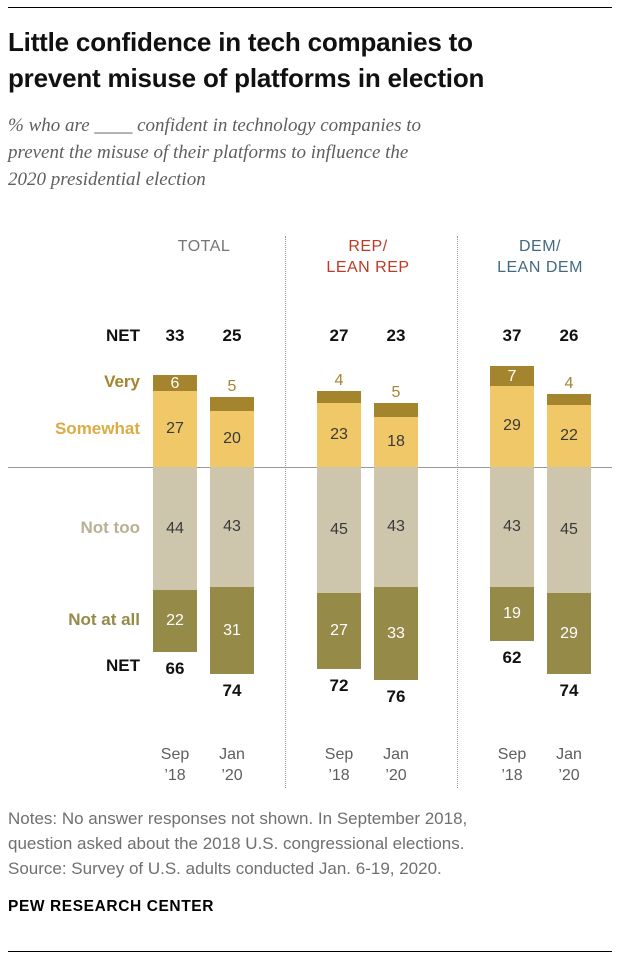 Image resolution: width=620 pixels, height=958 pixels. What do you see at coordinates (368, 246) in the screenshot?
I see `text-line: REP/` at bounding box center [368, 246].